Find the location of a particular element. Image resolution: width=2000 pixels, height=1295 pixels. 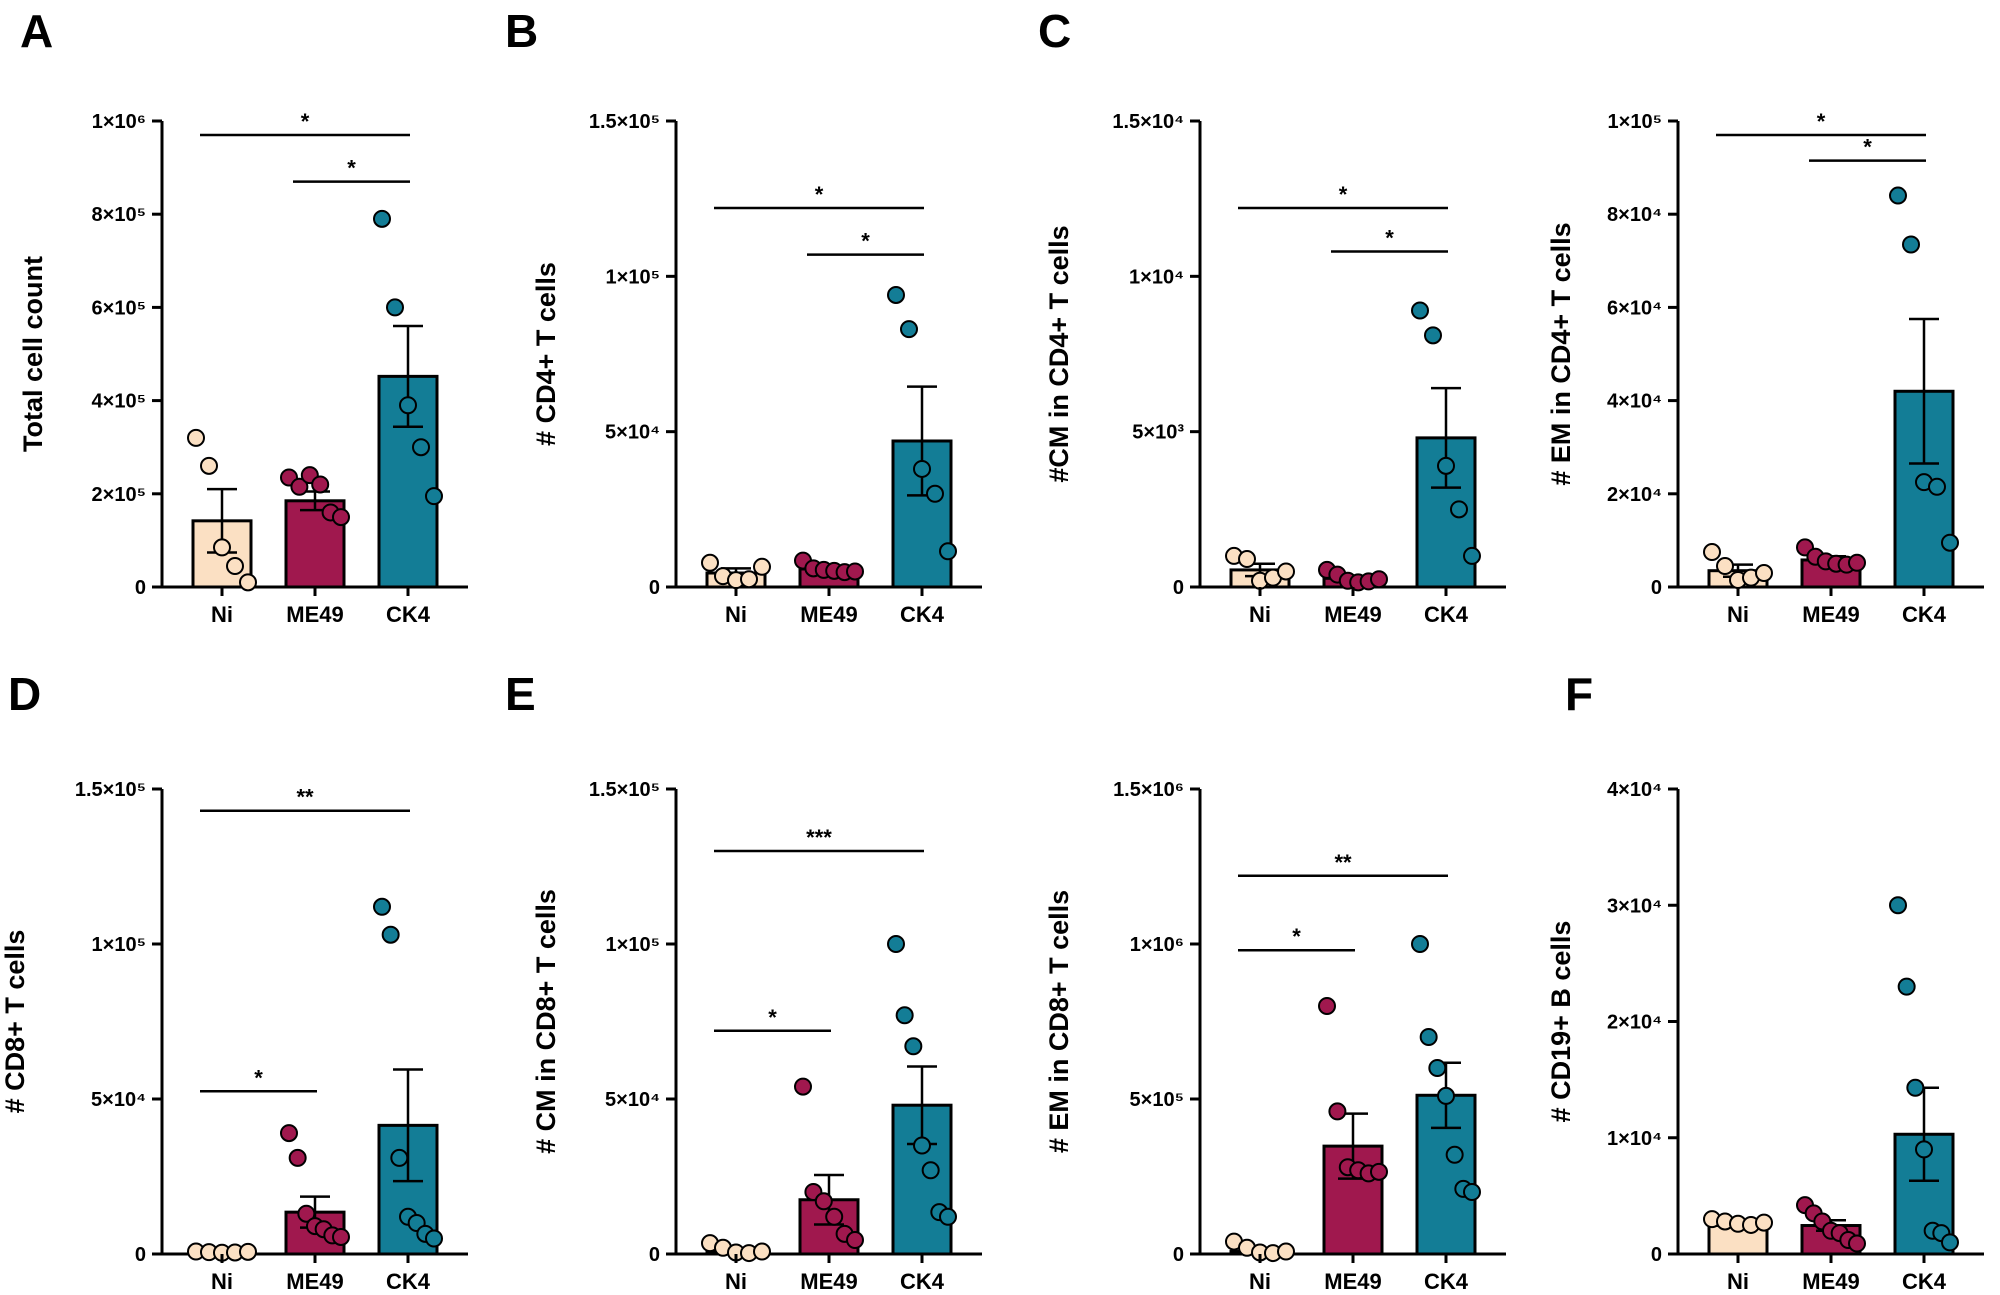

panel-letter-c: C is located at coordinates (1055, 31).